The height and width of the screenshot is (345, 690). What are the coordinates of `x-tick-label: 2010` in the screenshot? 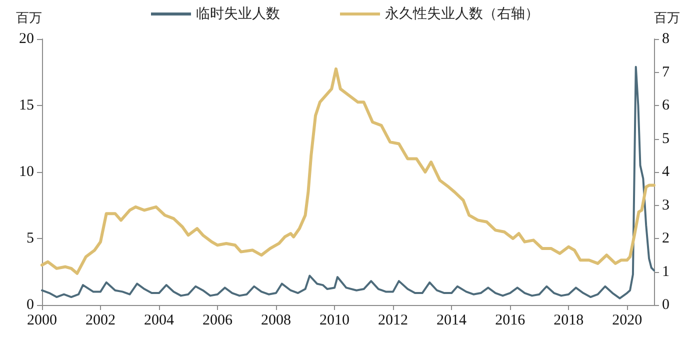 It's located at (335, 320).